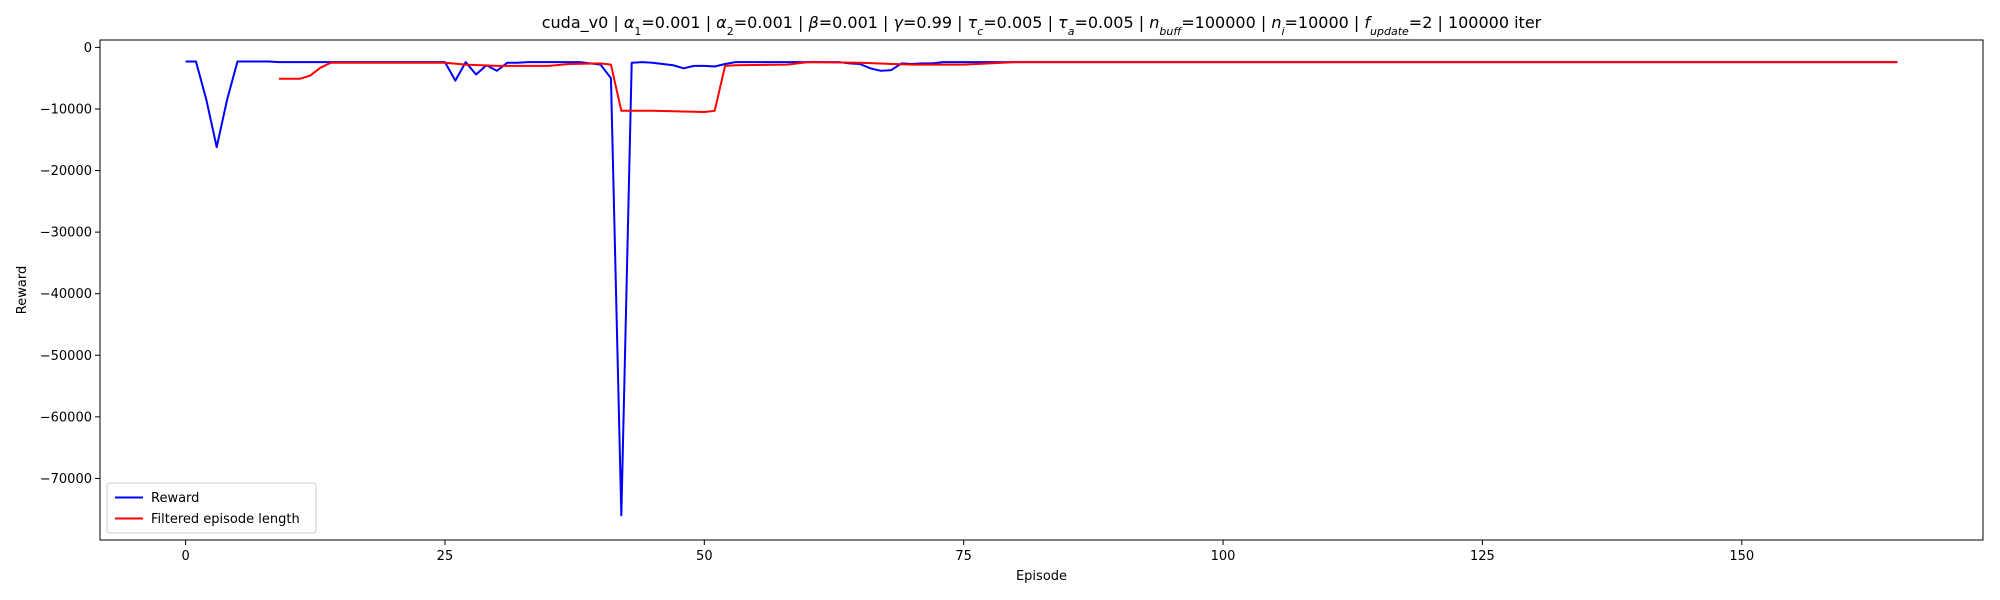 The image size is (2000, 600). What do you see at coordinates (66, 294) in the screenshot?
I see `y-tick-label-4: −40000` at bounding box center [66, 294].